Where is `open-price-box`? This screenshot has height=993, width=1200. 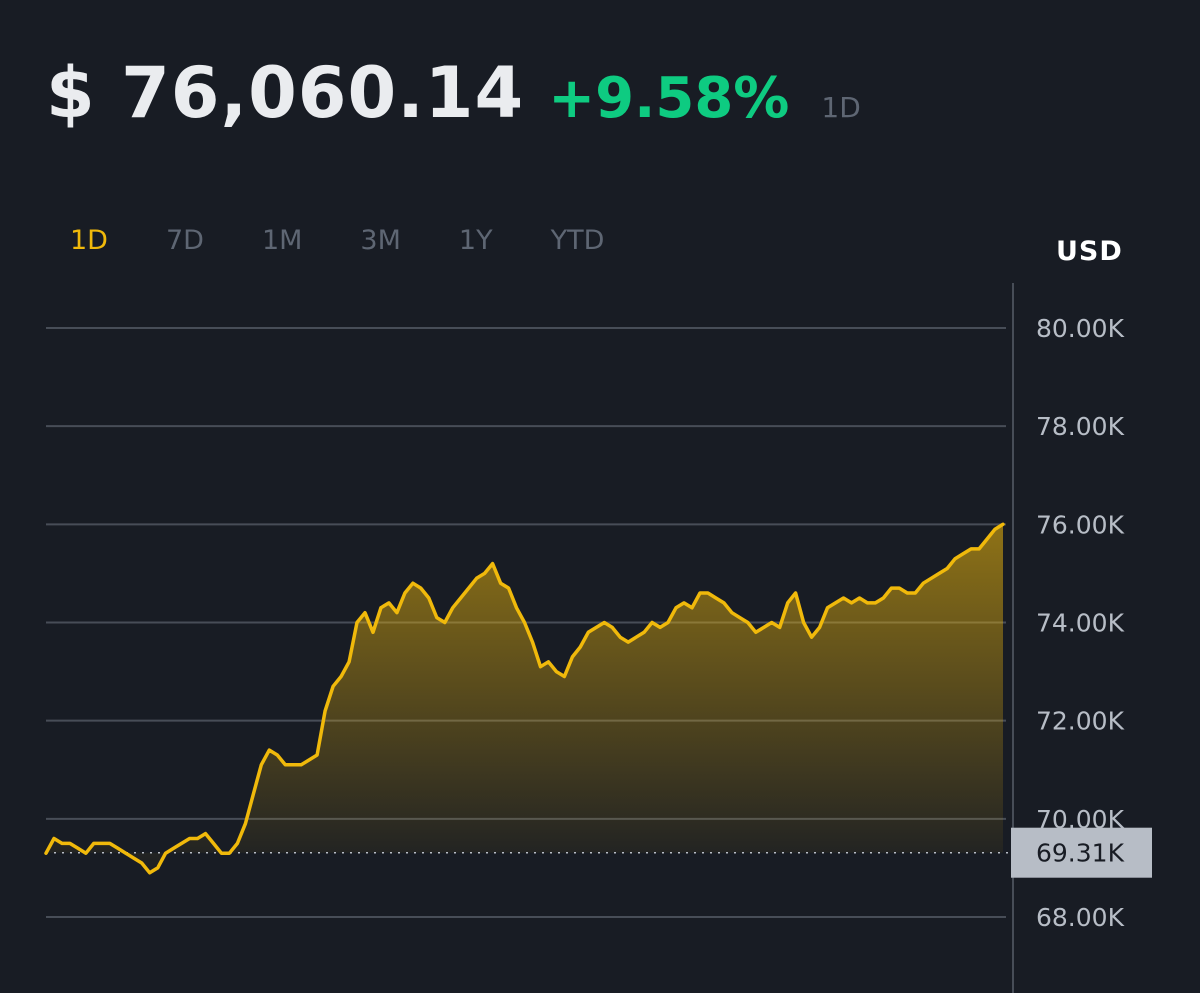
open-price-box is located at coordinates (1081, 852).